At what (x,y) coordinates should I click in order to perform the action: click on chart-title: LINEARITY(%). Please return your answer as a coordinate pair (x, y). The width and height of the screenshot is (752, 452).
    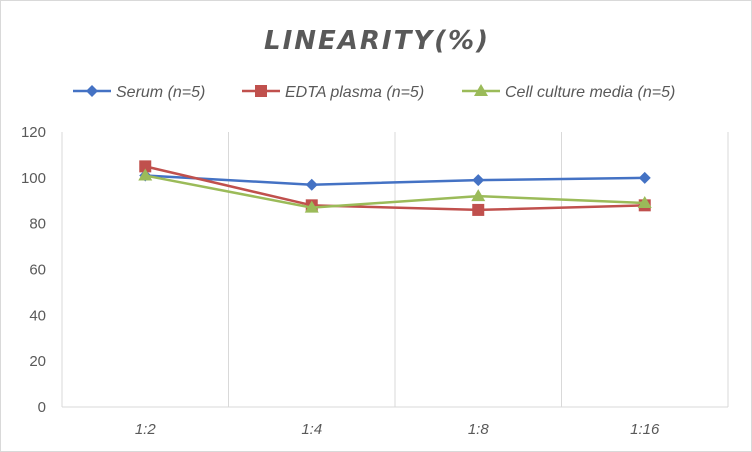
    Looking at the image, I should click on (377, 41).